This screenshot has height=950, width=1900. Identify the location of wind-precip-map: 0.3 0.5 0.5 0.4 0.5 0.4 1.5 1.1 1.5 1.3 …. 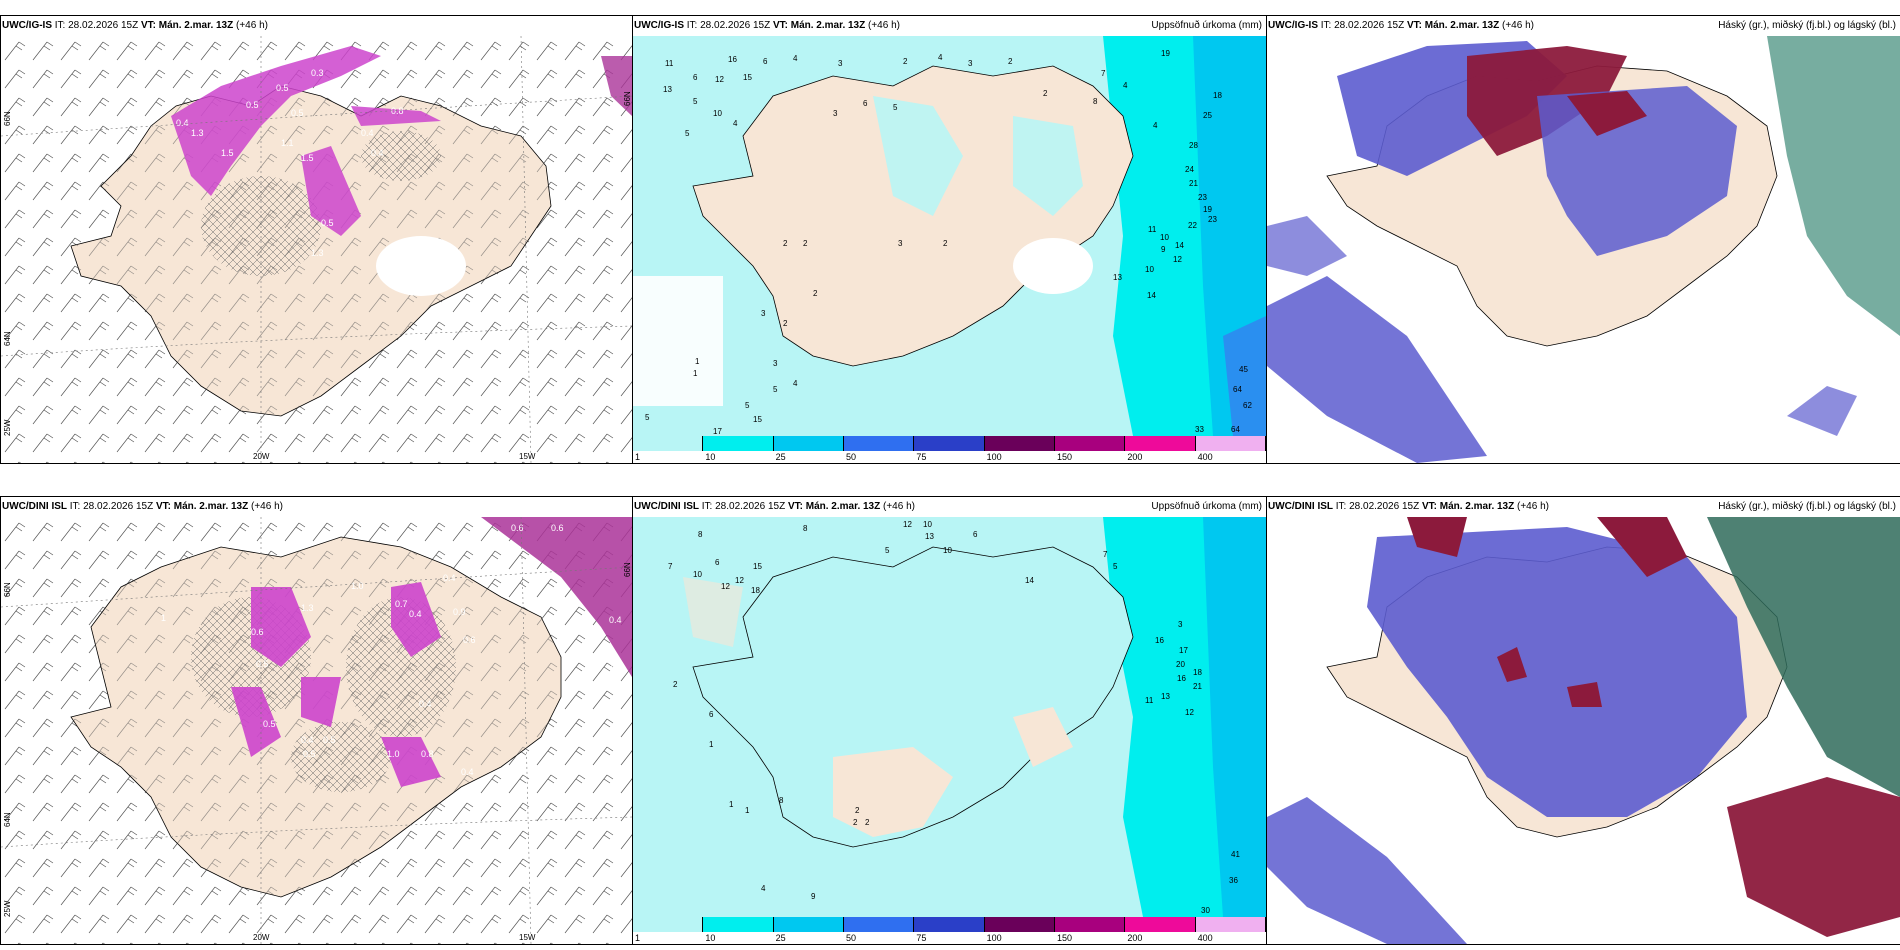
(316, 249).